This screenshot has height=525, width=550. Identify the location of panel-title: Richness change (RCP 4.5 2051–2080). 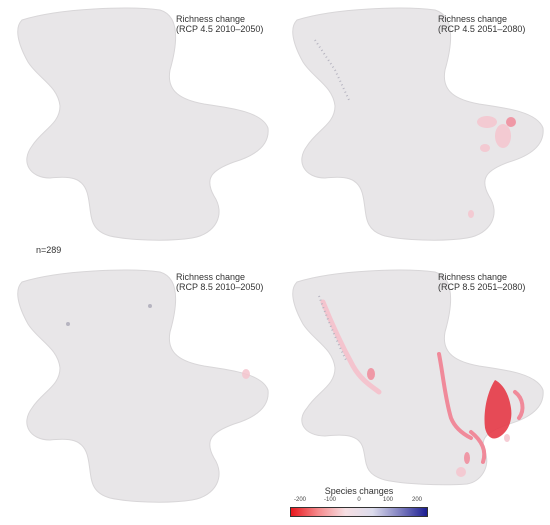
(482, 24).